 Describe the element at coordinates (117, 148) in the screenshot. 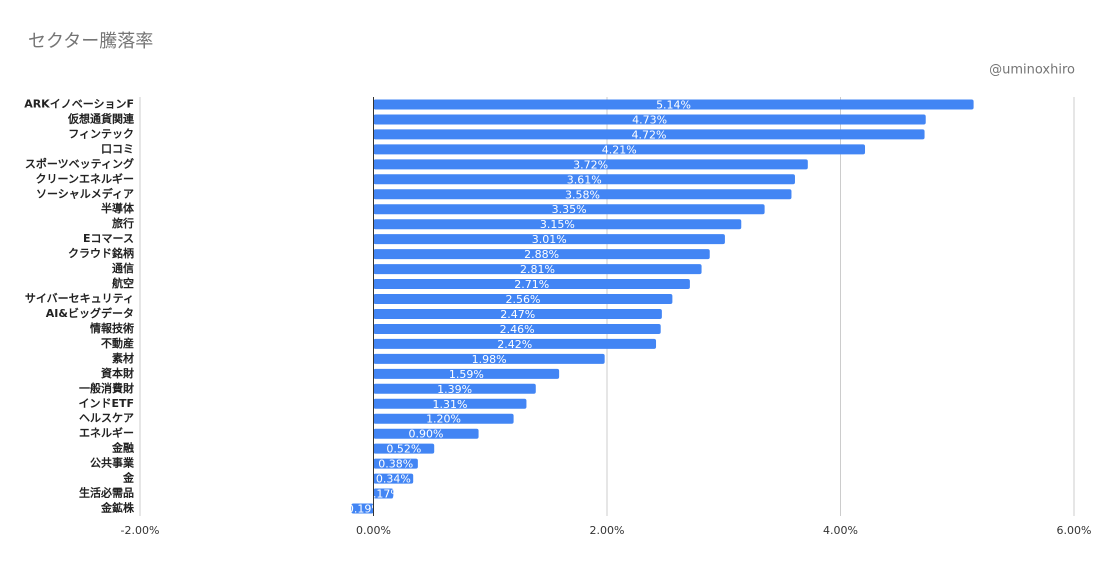

I see `y-tick-label: 口コミ` at that location.